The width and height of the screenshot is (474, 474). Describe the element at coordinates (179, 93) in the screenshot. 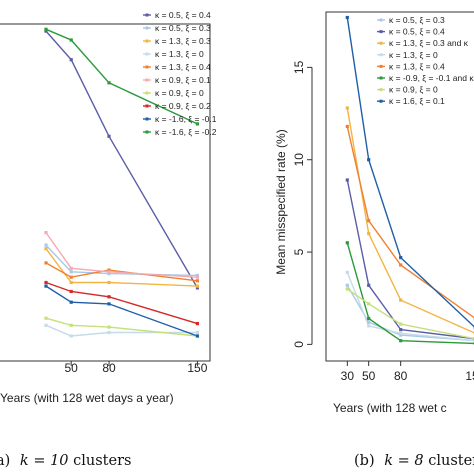

I see `panel-a-legend-label-7: κ = 0.9, ξ = 0` at that location.